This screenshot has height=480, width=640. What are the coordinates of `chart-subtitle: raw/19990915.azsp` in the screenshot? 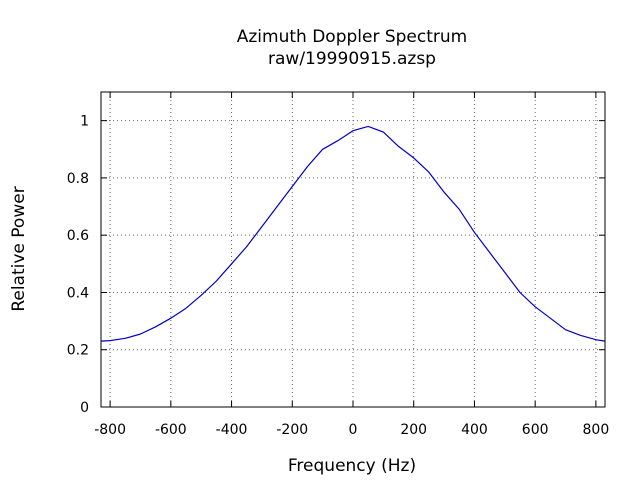 It's located at (352, 59).